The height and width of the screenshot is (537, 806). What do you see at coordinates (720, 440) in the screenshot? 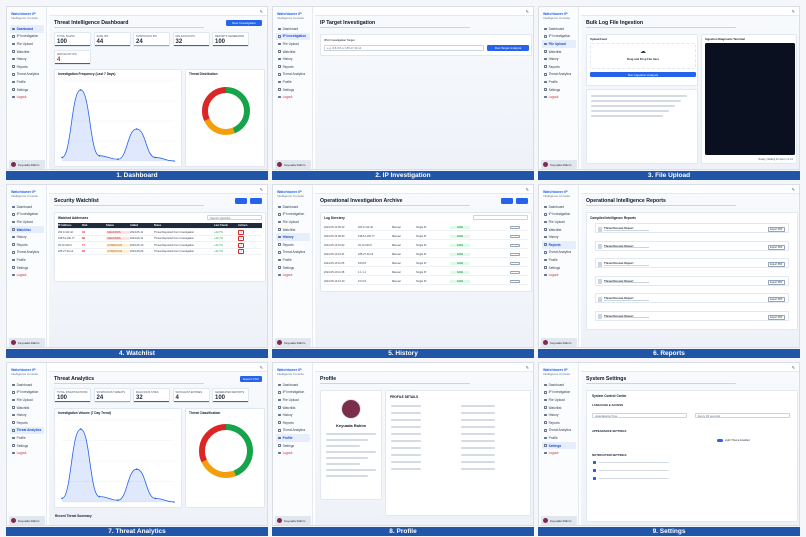
I see `theme-toggle` at bounding box center [720, 440].